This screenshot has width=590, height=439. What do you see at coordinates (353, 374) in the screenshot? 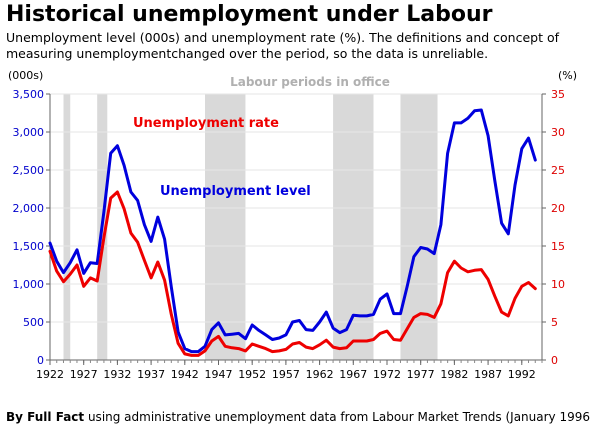
I see `x-tick-label: 1967` at bounding box center [353, 374].